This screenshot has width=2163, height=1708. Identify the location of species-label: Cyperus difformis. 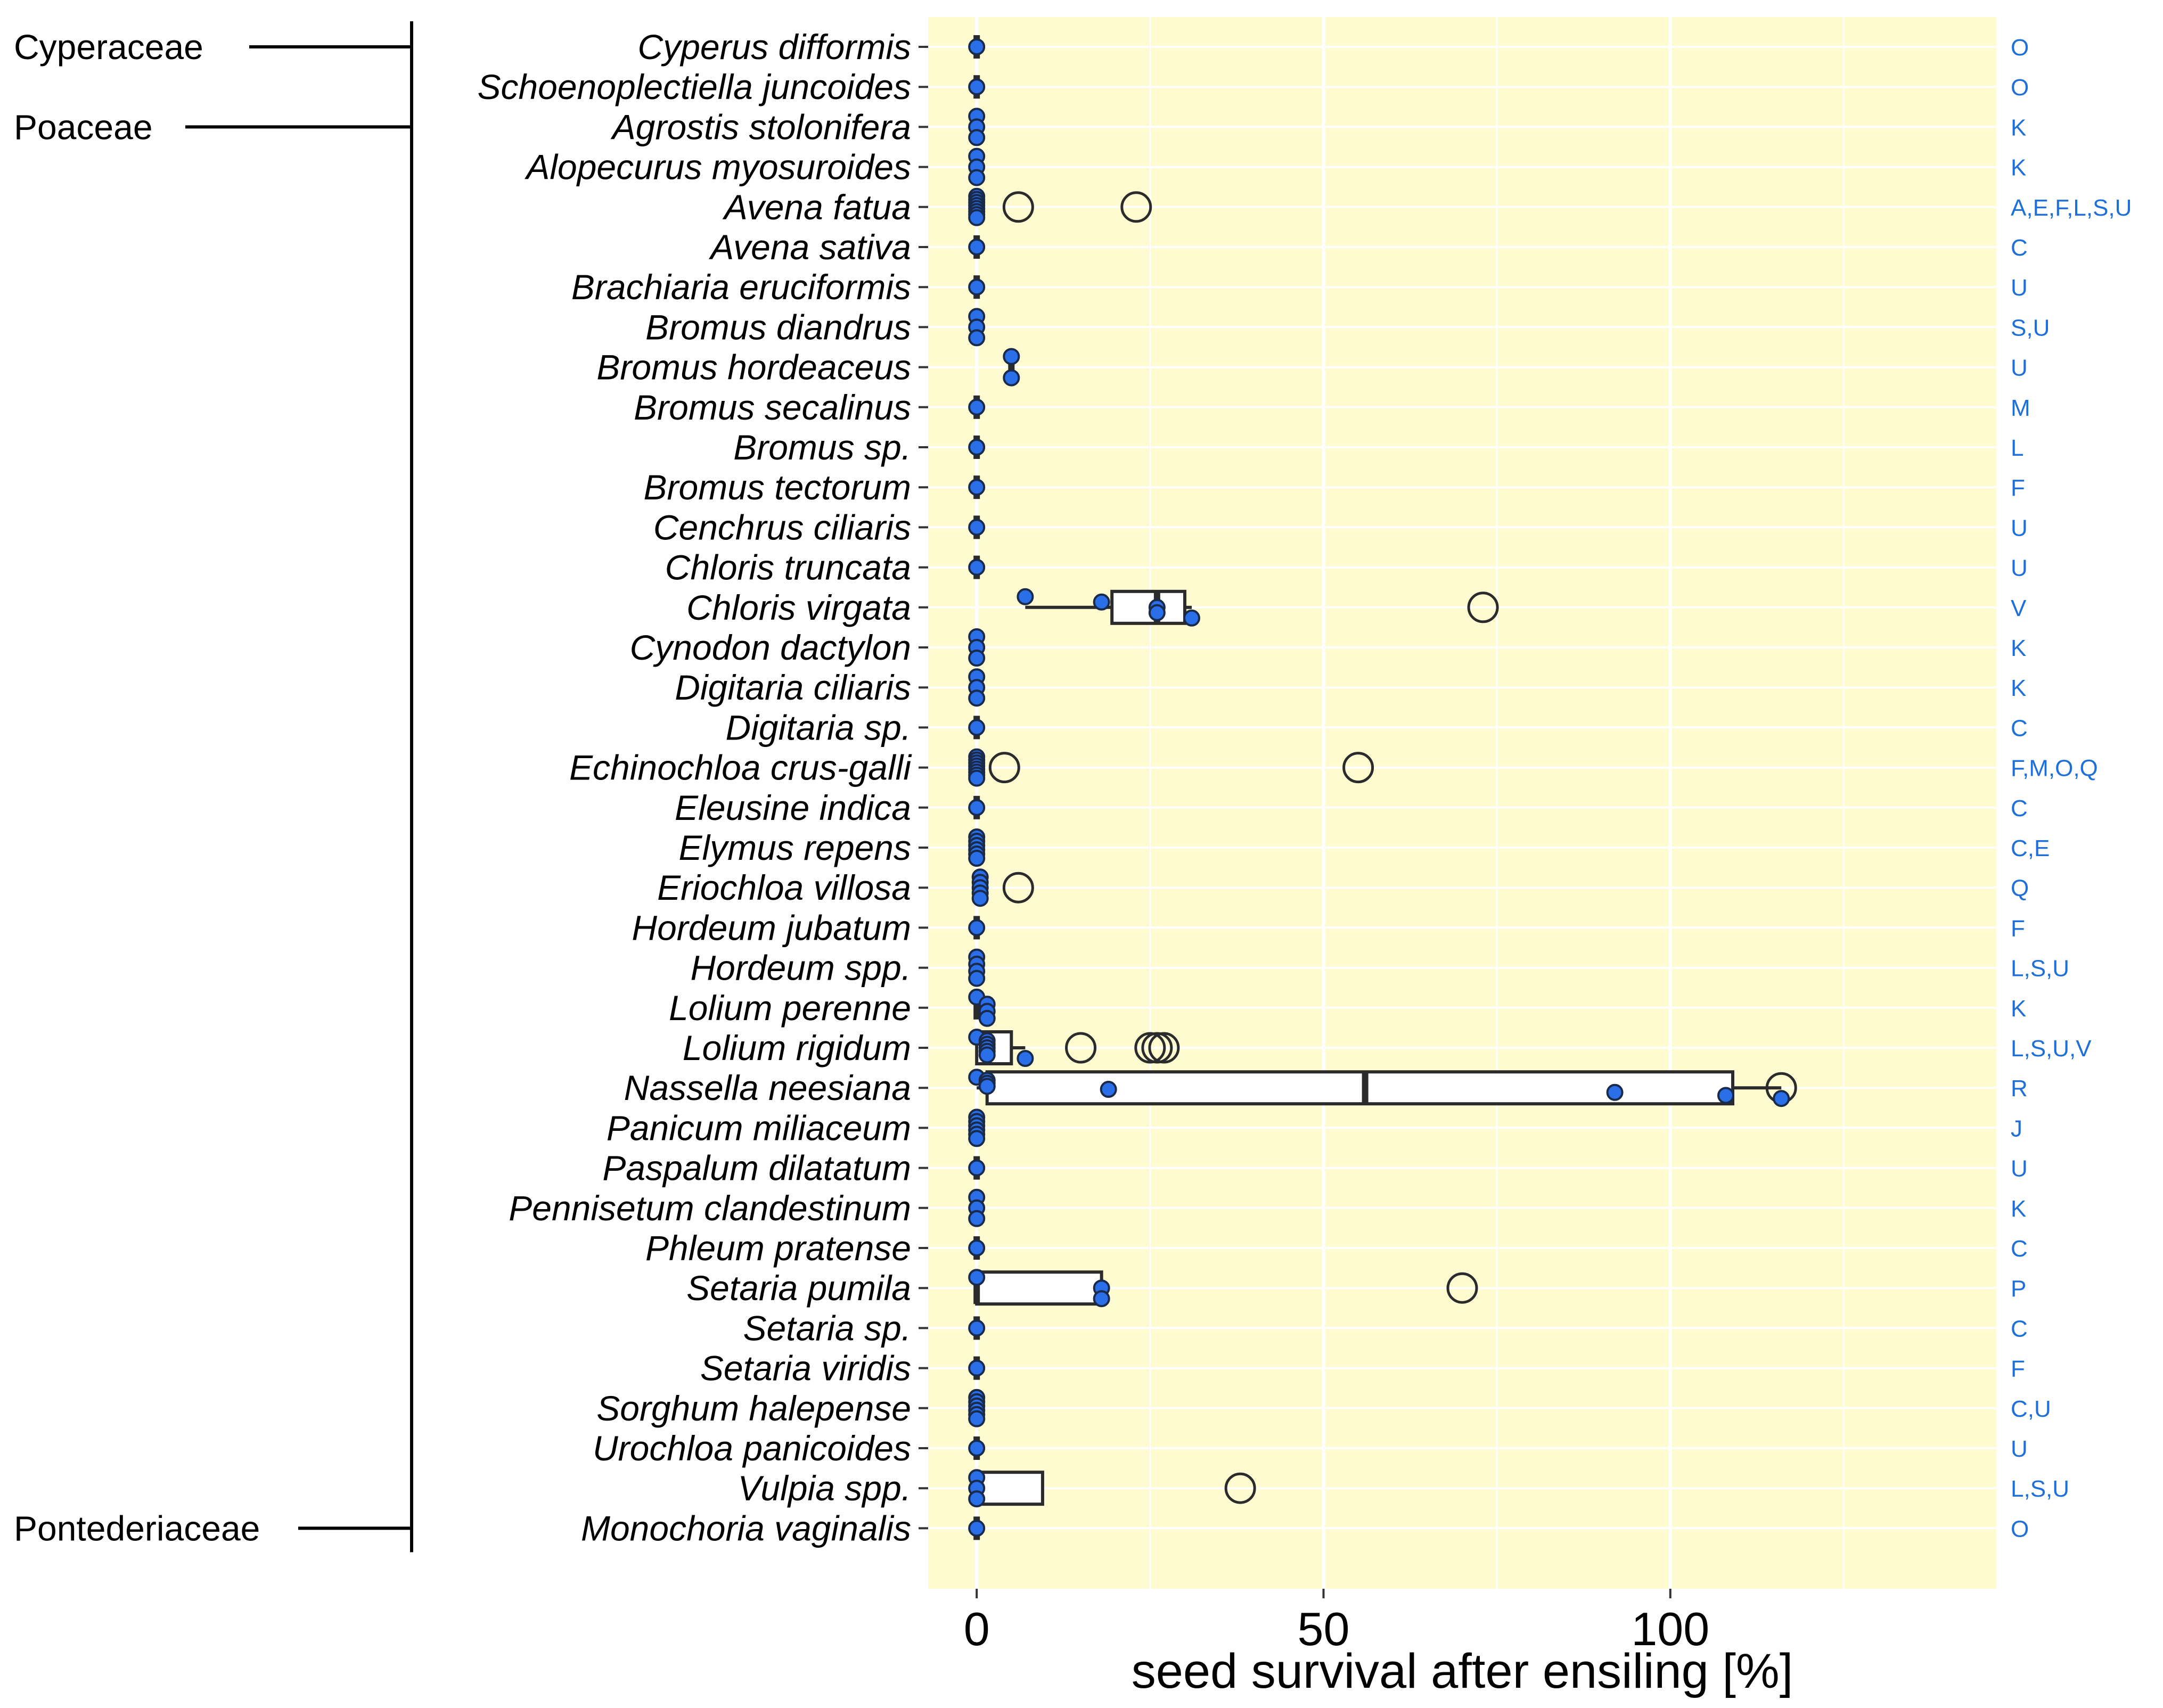
(775, 47).